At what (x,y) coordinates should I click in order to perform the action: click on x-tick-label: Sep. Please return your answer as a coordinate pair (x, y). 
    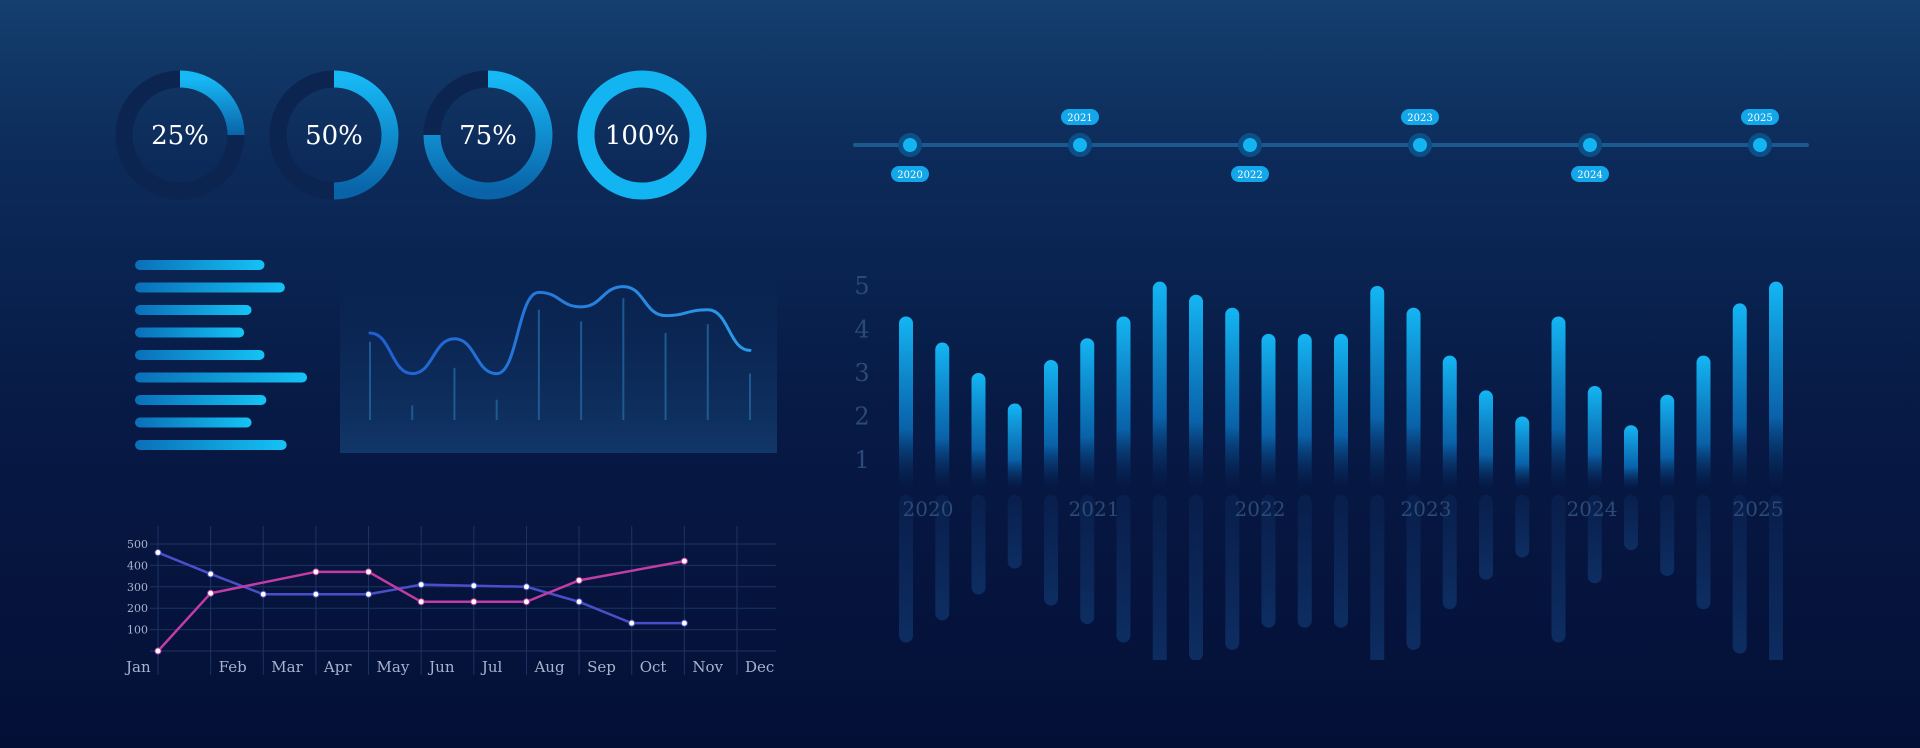
    Looking at the image, I should click on (601, 667).